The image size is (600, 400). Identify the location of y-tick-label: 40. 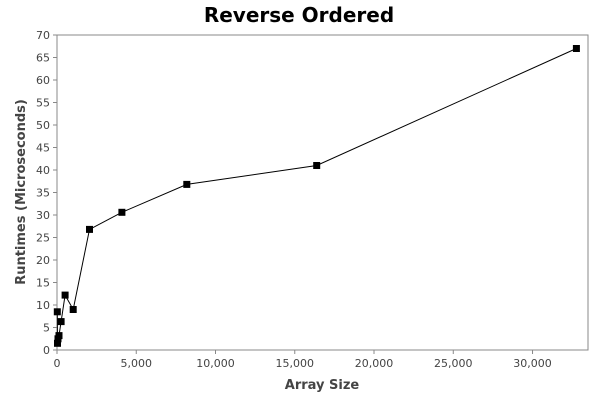
(43, 170).